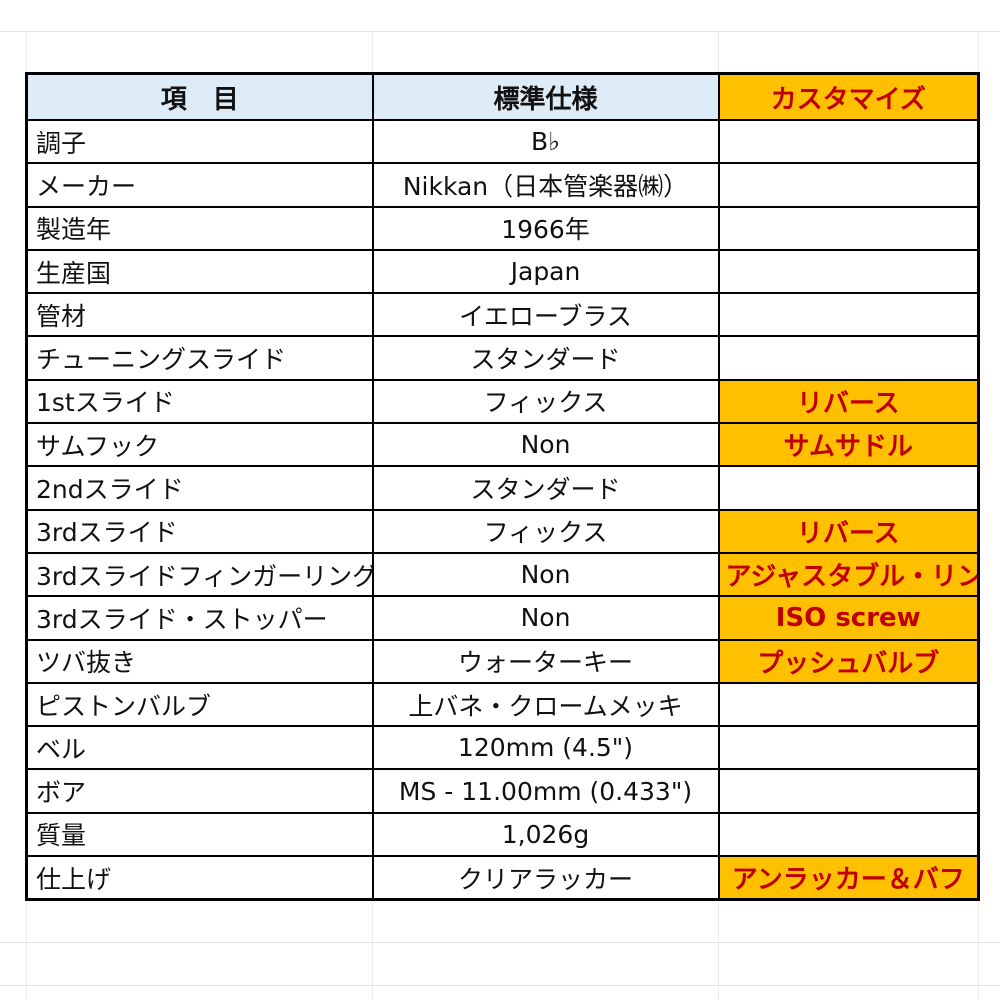 The height and width of the screenshot is (1000, 1000). I want to click on header-item: 項 目, so click(199, 96).